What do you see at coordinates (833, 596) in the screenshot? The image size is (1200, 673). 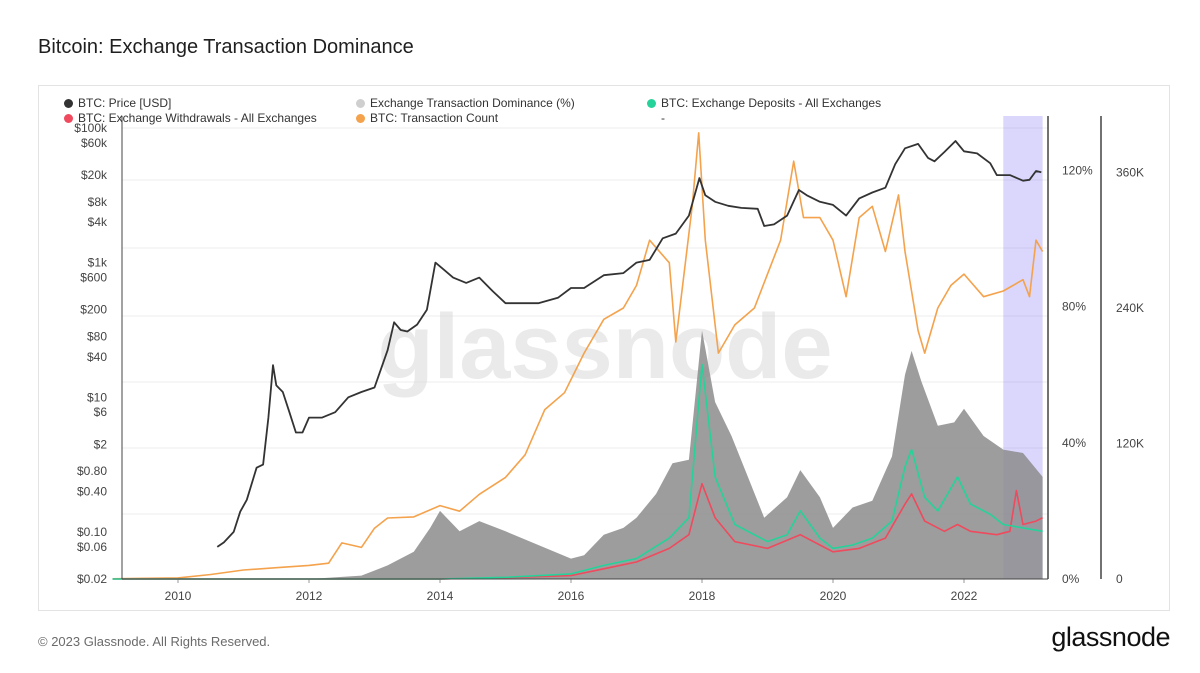 I see `x-tick-label: 2020` at bounding box center [833, 596].